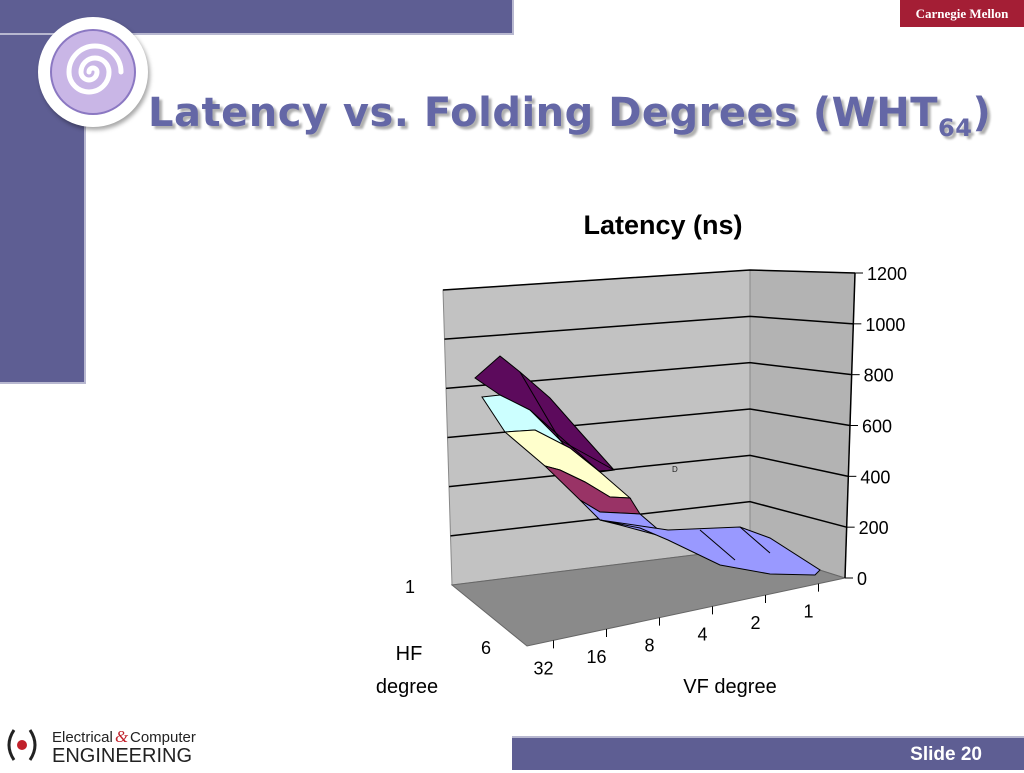  I want to click on spiral-logo, so click(93, 72).